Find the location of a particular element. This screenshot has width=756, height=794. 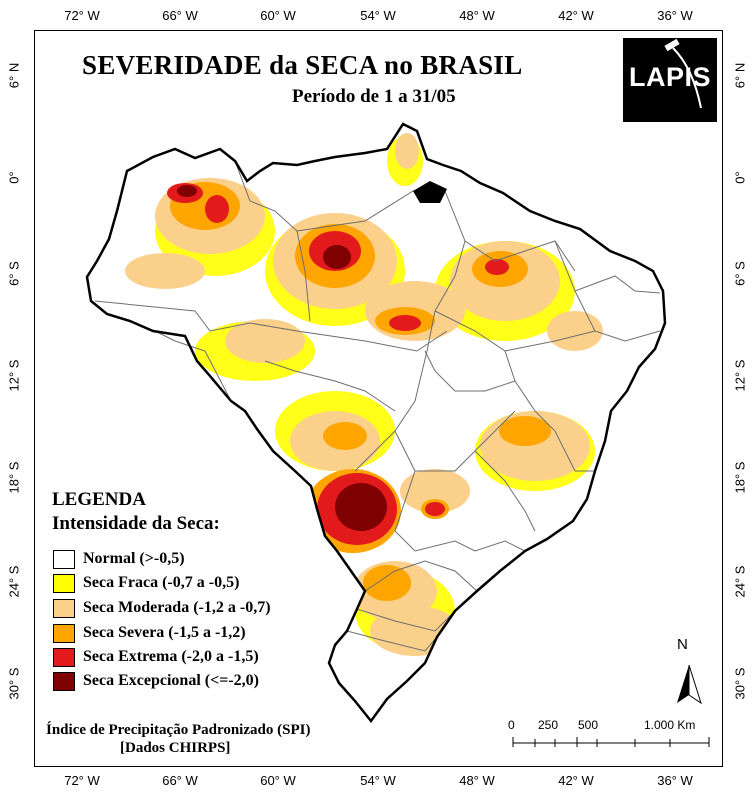

scale-label: 500 is located at coordinates (588, 725).